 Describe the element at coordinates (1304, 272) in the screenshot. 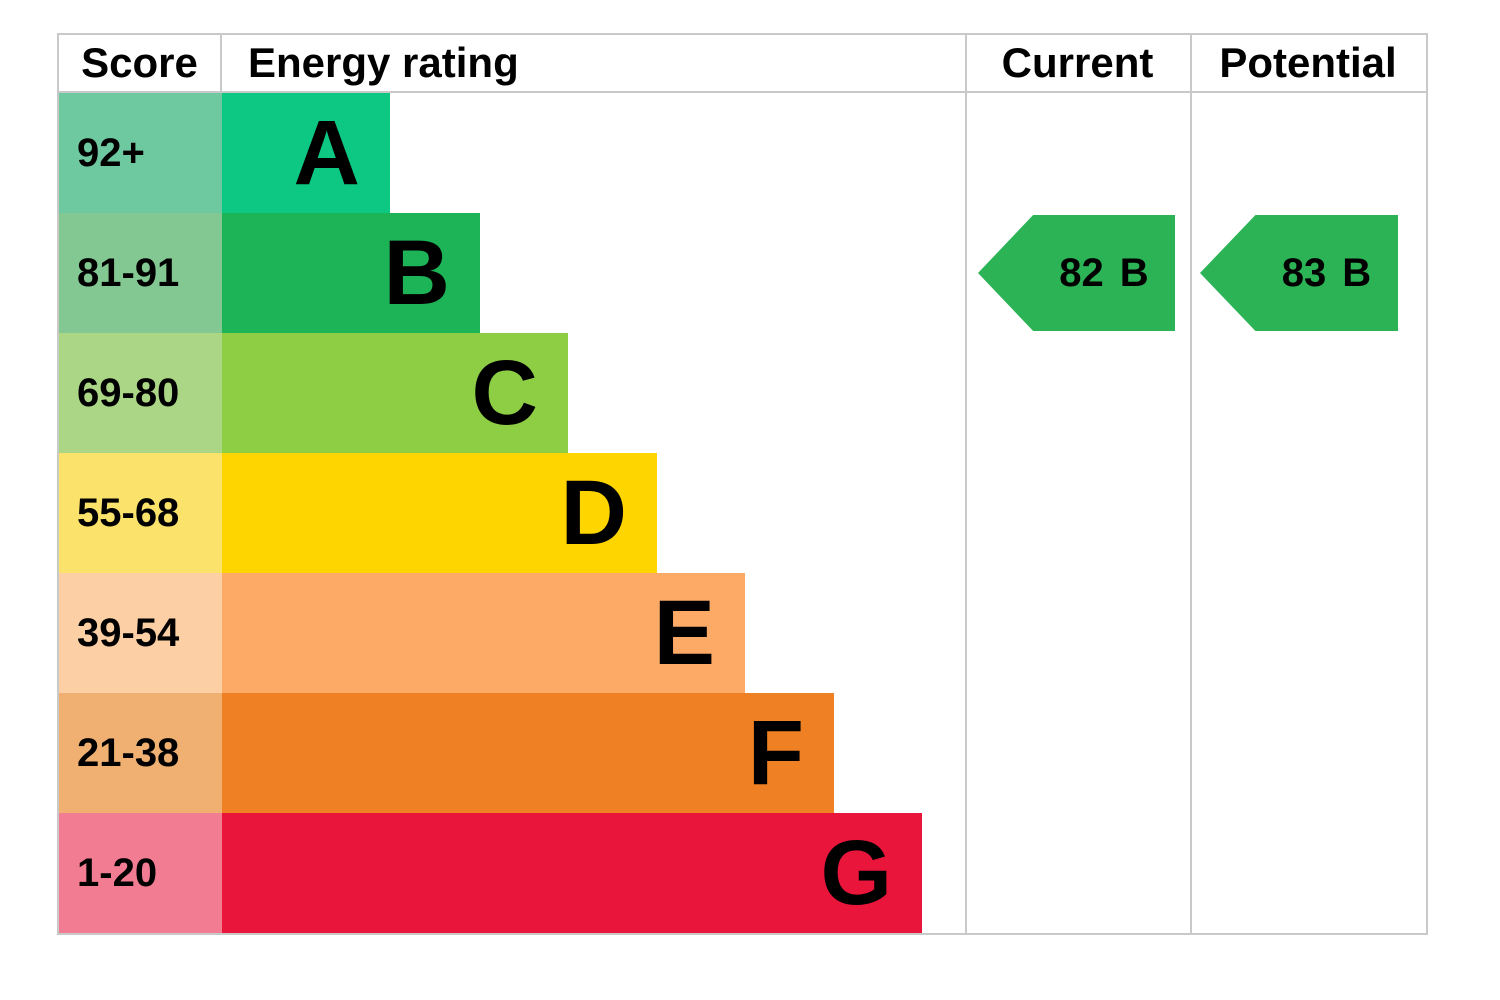

I see `potential-rating-value: 83` at that location.